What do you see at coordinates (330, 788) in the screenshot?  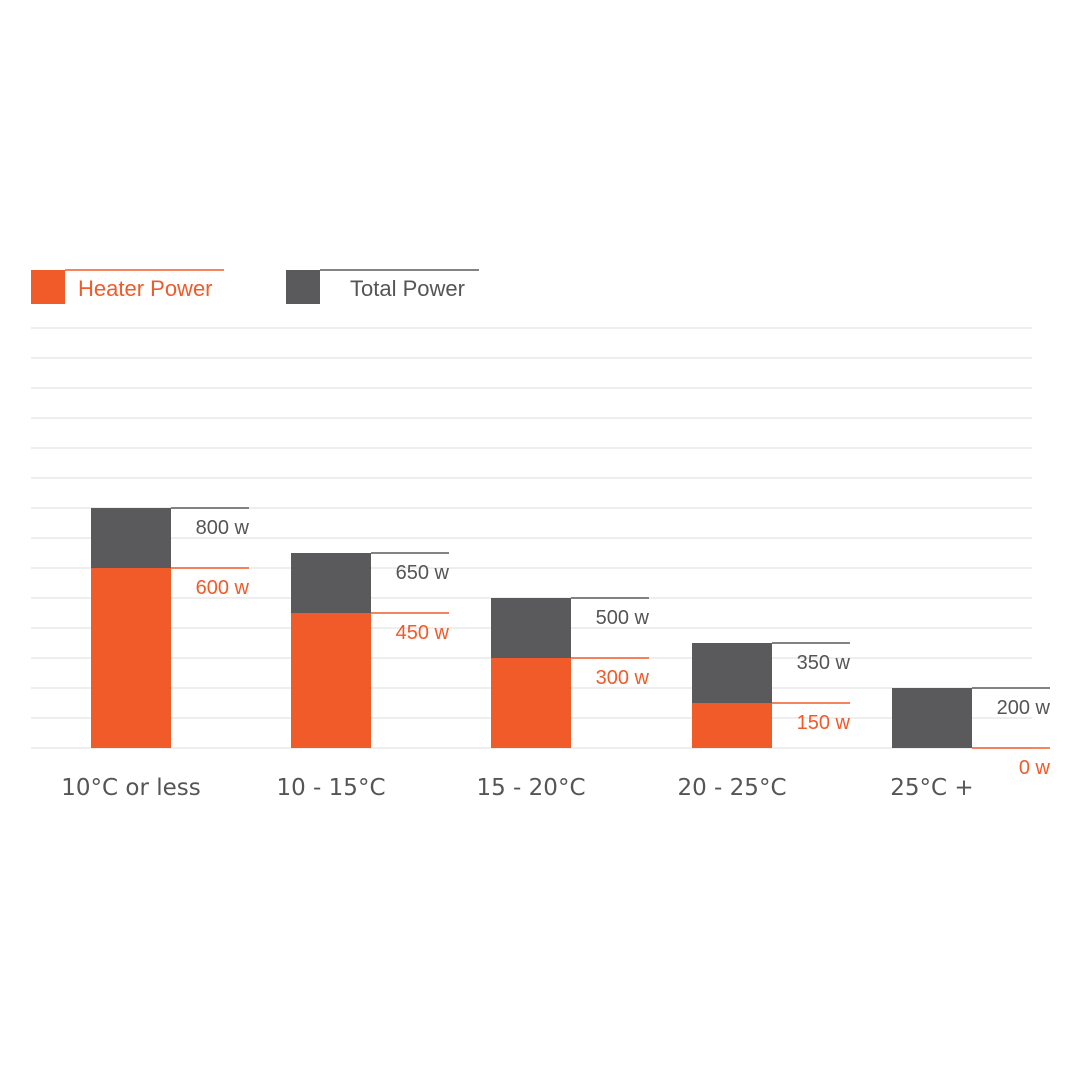 I see `x-tick-label: 10 - 15°C` at bounding box center [330, 788].